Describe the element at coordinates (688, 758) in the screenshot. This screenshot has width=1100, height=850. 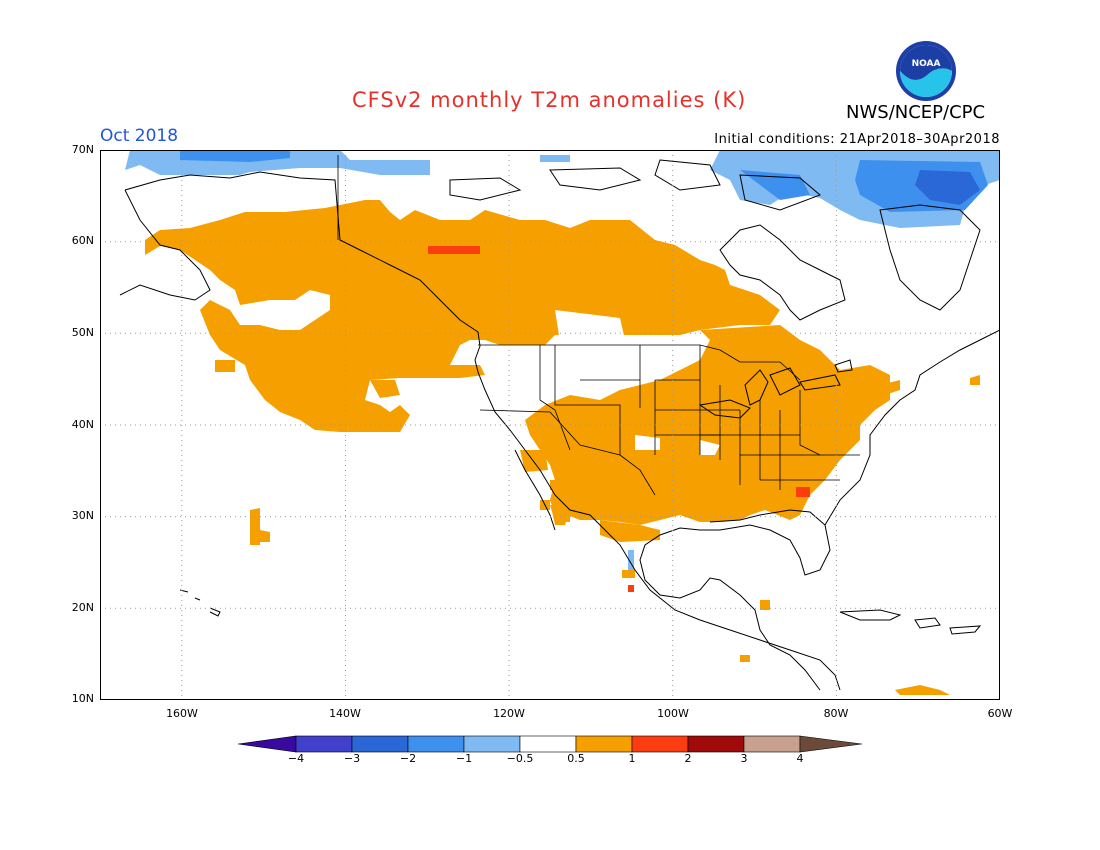
I see `colorbar-label: 2` at that location.